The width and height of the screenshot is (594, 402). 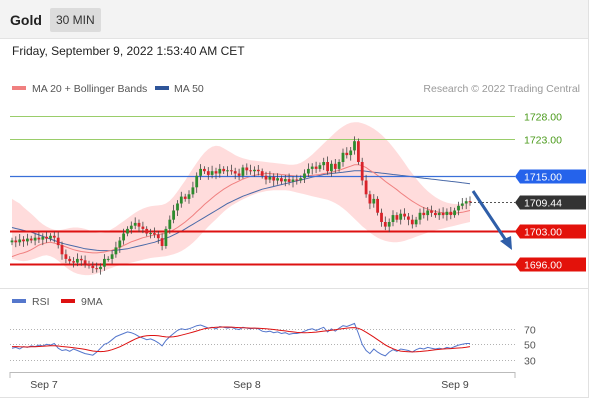 I want to click on level-label-5: 1696.00, so click(x=550, y=264).